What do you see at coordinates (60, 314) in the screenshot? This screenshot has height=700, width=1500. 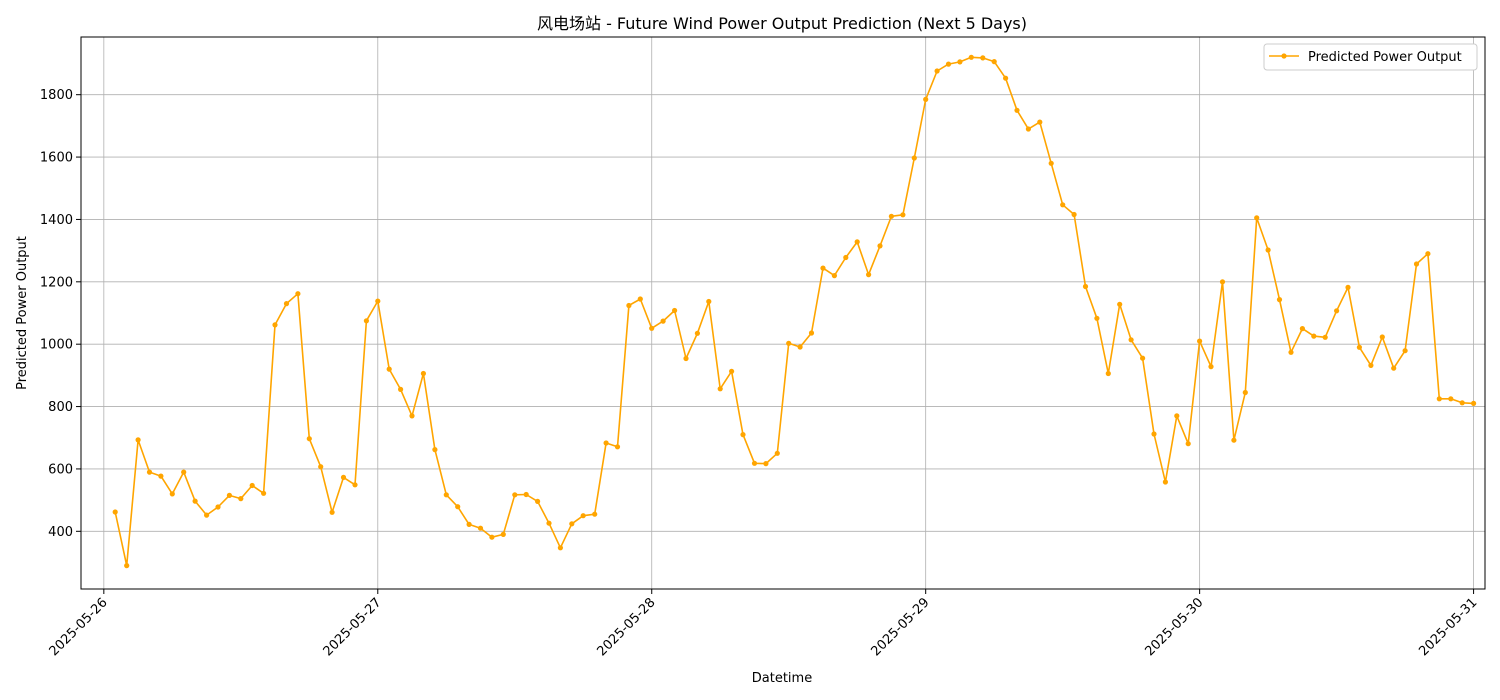 I see `y-axis: 400 600 800 1000 1200 1400 1600 1800` at bounding box center [60, 314].